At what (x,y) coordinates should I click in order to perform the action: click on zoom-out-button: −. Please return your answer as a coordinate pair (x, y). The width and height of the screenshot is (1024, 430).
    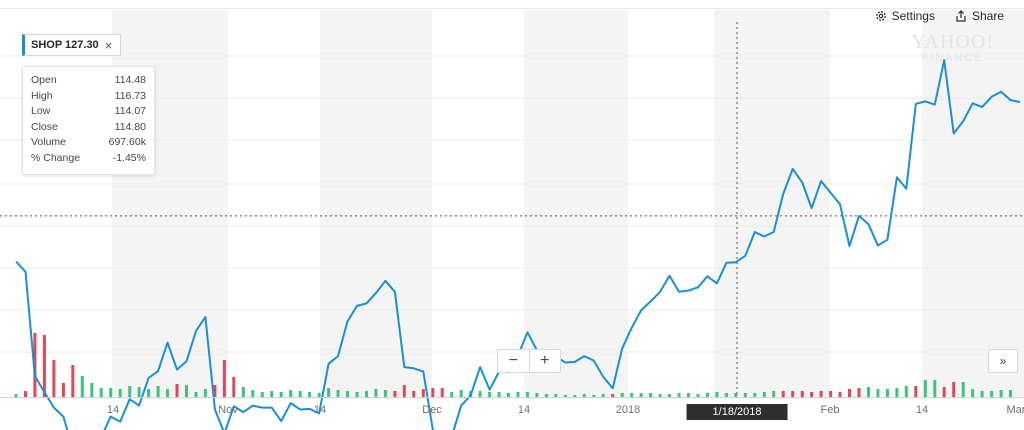
    Looking at the image, I should click on (513, 360).